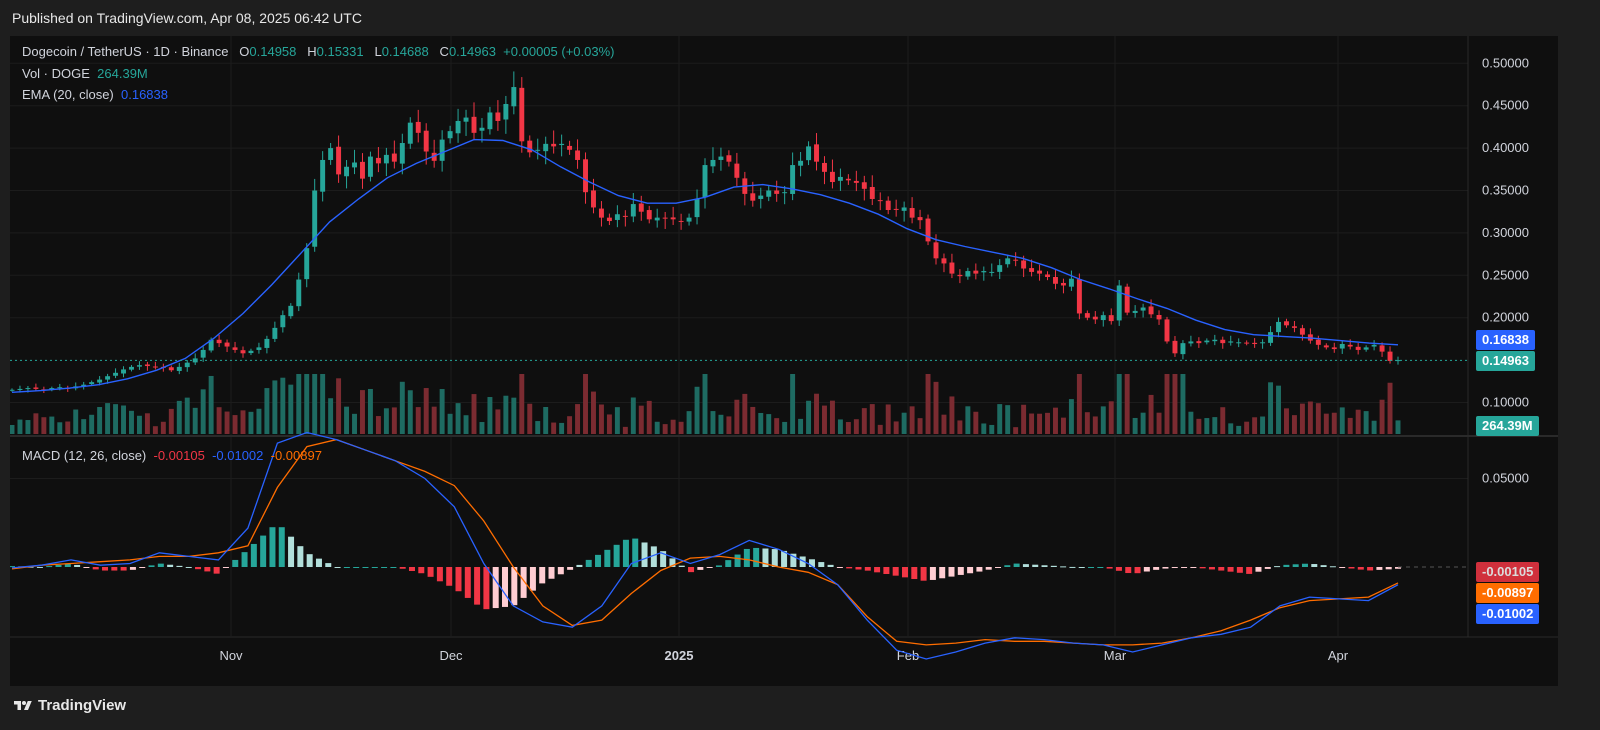 The image size is (1600, 730). Describe the element at coordinates (273, 51) in the screenshot. I see `open-value: 0.14958` at that location.